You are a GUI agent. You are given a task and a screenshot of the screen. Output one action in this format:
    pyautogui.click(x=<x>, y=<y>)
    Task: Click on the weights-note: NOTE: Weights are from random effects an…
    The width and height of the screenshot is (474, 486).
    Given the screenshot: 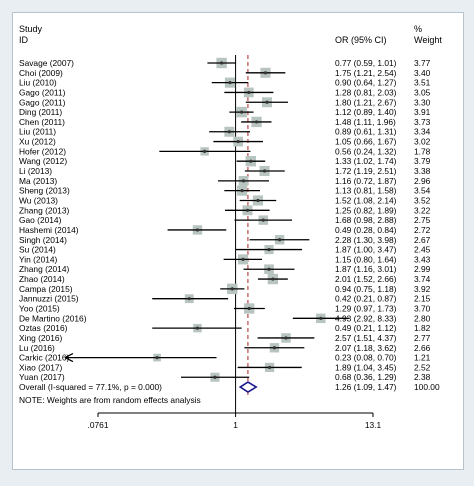 What is the action you would take?
    pyautogui.click(x=110, y=400)
    